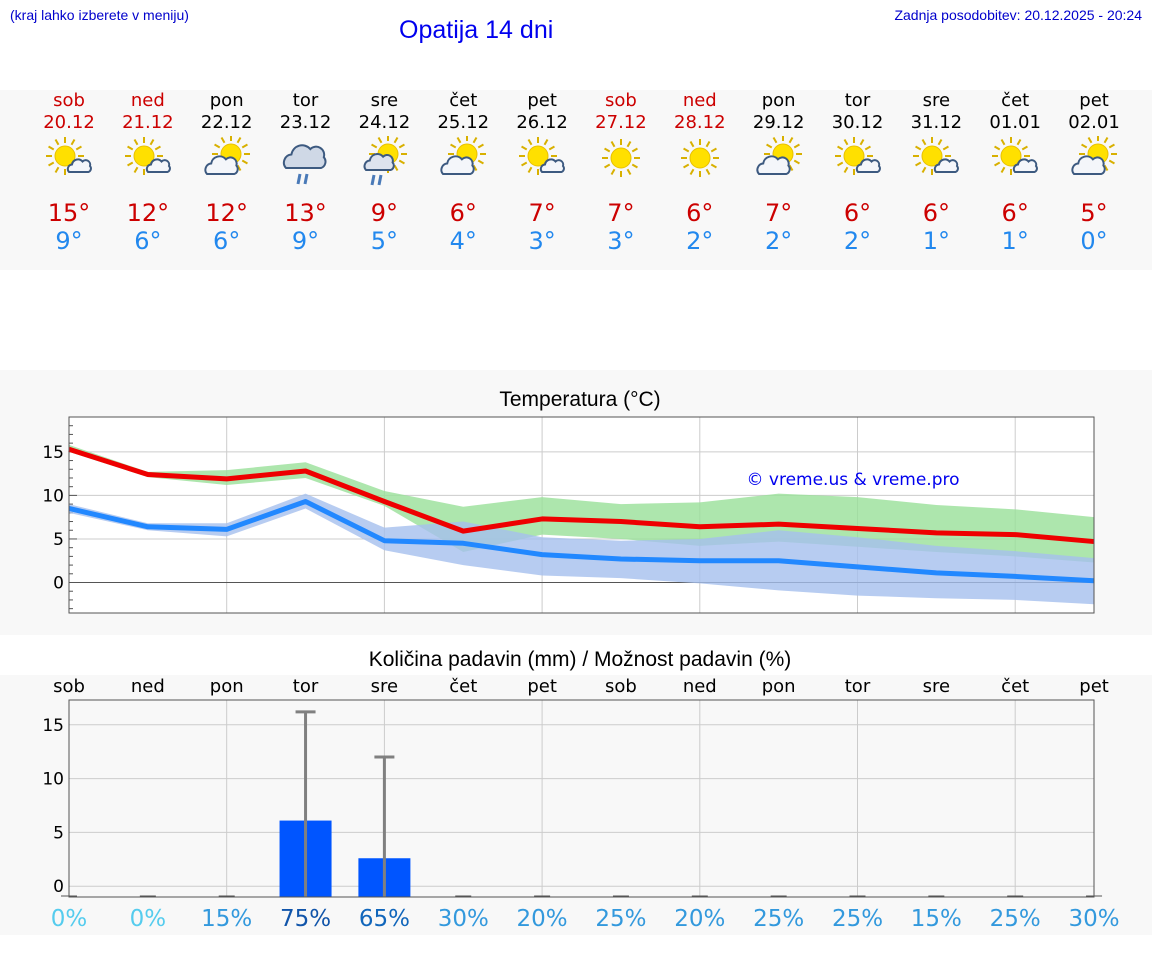 The image size is (1152, 975). What do you see at coordinates (463, 241) in the screenshot?
I see `min-temp: 4°` at bounding box center [463, 241].